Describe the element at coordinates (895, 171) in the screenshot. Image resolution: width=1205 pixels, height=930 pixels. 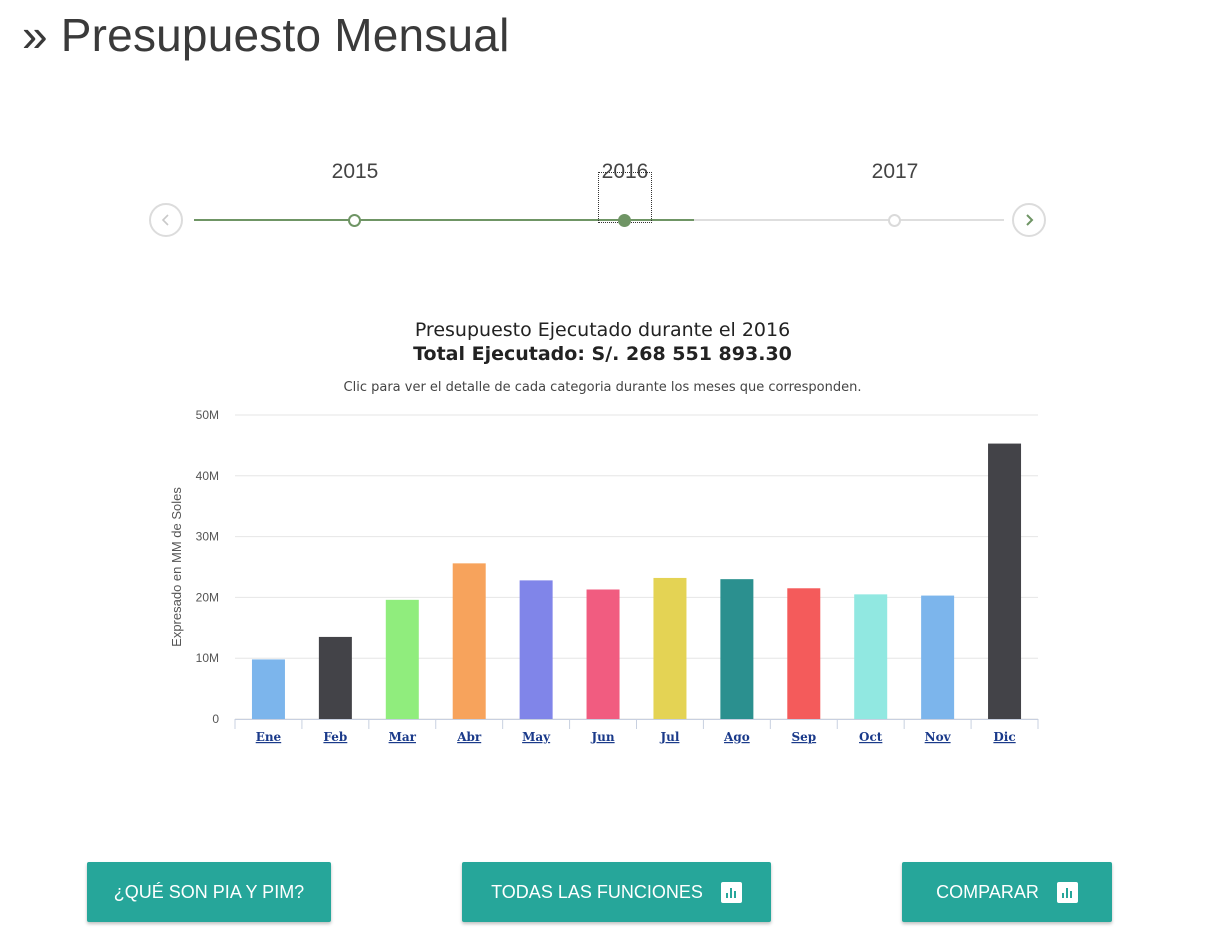
I see `year-label-2017: 2017` at that location.